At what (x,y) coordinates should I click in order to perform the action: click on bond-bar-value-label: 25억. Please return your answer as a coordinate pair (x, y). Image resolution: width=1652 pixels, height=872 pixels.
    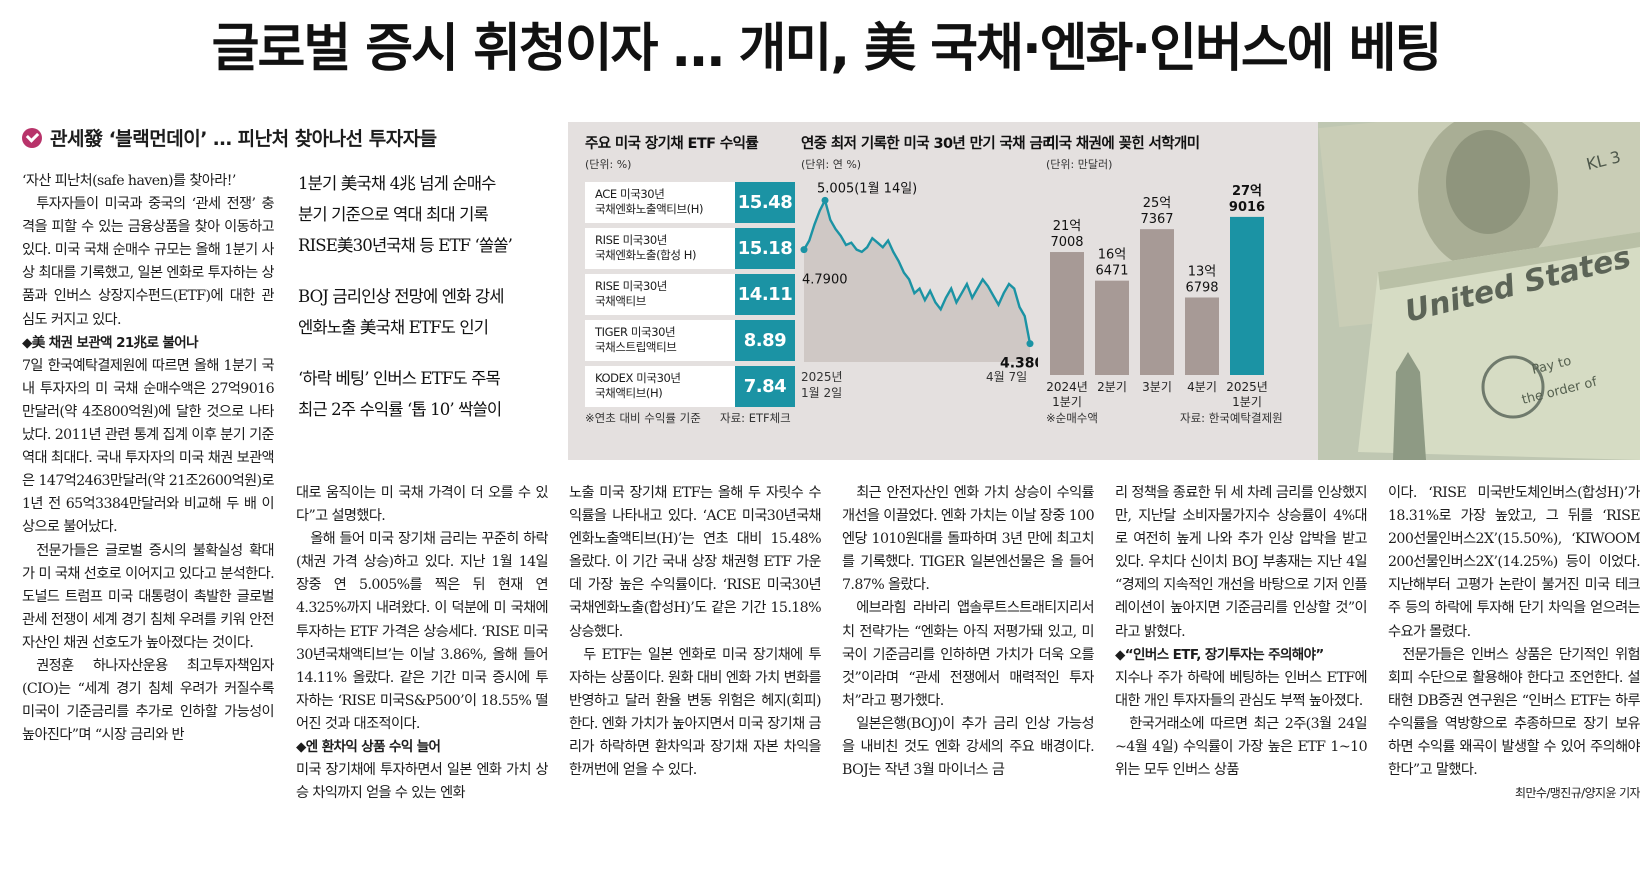
    Looking at the image, I should click on (1157, 203).